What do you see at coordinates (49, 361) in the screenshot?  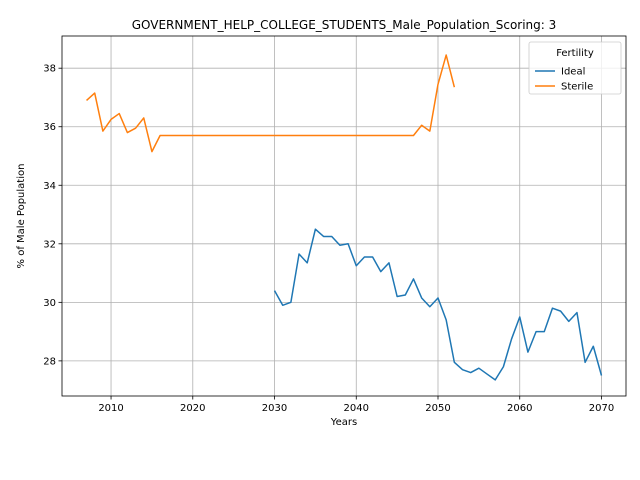 I see `y-tick-label: 28` at bounding box center [49, 361].